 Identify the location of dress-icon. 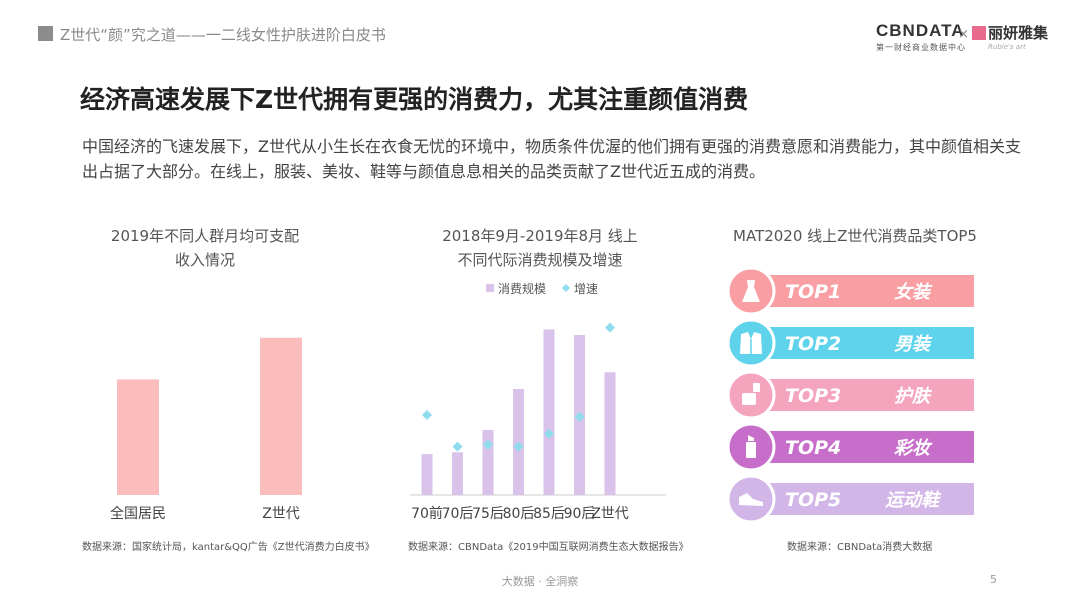
(751, 291).